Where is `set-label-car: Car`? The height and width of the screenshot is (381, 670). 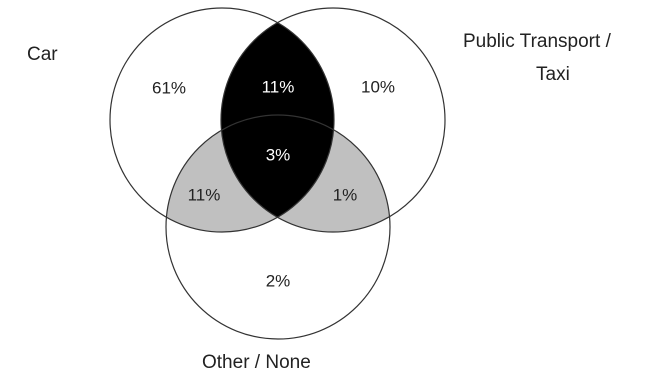 set-label-car: Car is located at coordinates (42, 54).